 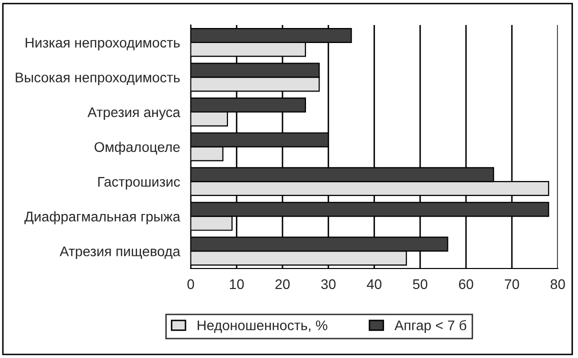 I want to click on legend-label: Недоношенность, %, so click(x=263, y=326).